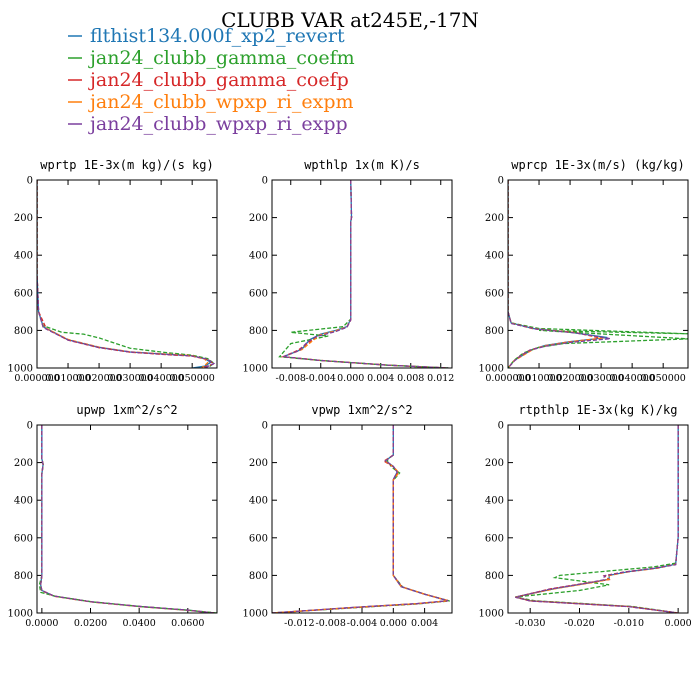 This screenshot has height=700, width=700. I want to click on legend-item: flthist134.000f_xp2_revert, so click(206, 36).